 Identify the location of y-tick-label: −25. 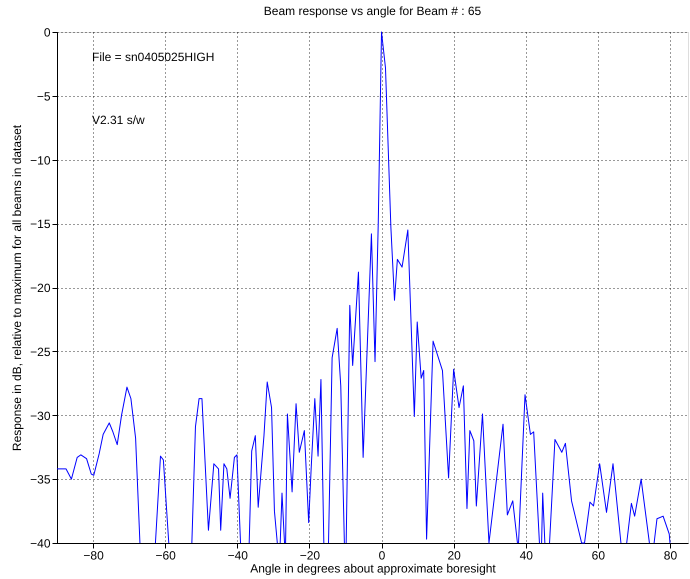
(40, 351).